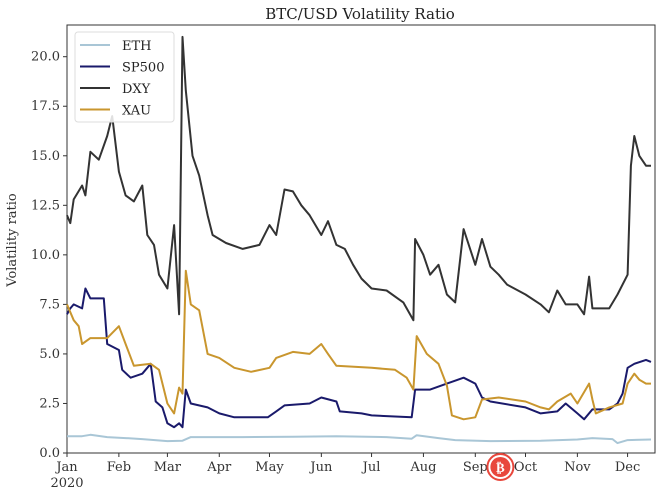 The height and width of the screenshot is (501, 661). I want to click on x-tick-label: Oct, so click(526, 467).